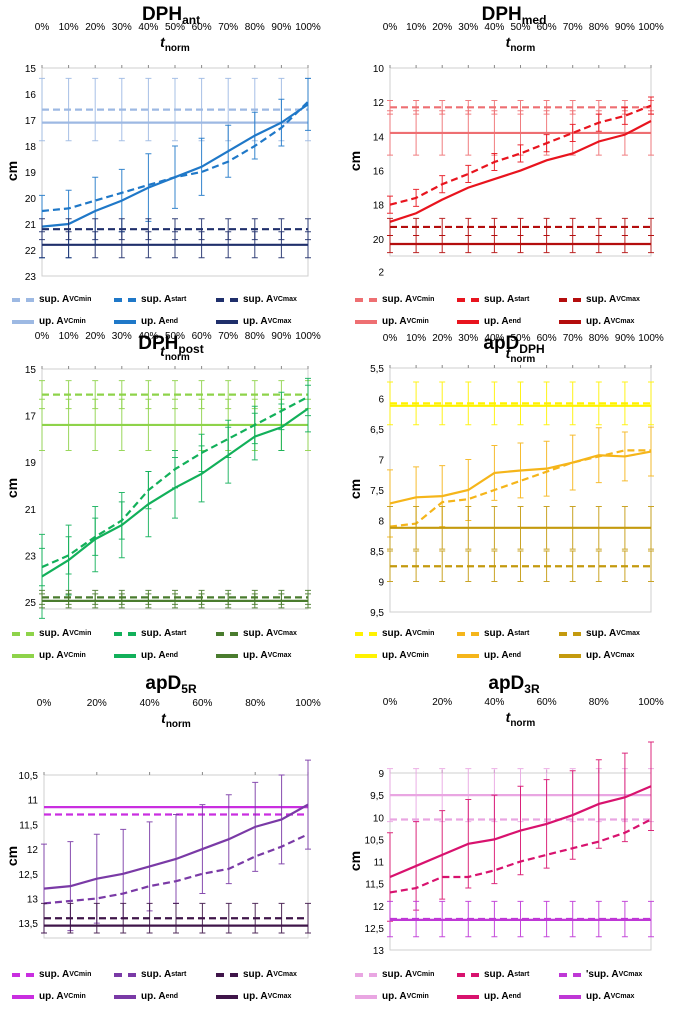 The height and width of the screenshot is (1012, 685). I want to click on series-sup-a-start, so click(520, 488).